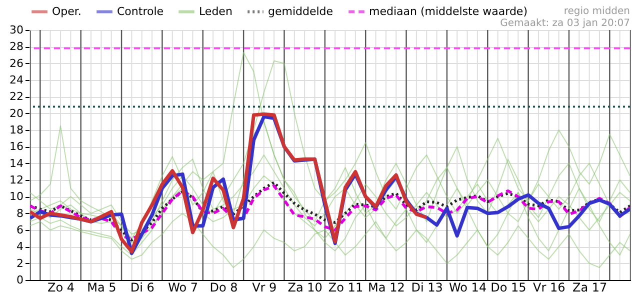  Describe the element at coordinates (61, 287) in the screenshot. I see `x-tick-label: Zo 4` at that location.